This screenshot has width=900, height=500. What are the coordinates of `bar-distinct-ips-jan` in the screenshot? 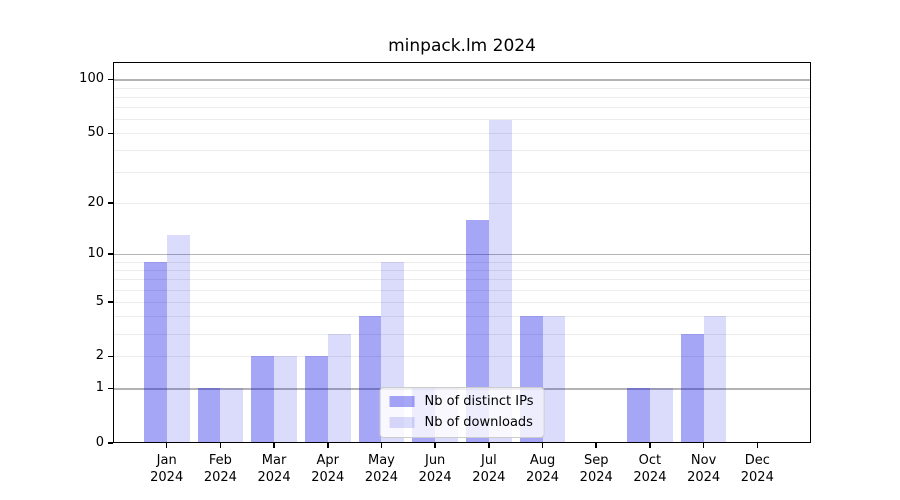 It's located at (155, 352).